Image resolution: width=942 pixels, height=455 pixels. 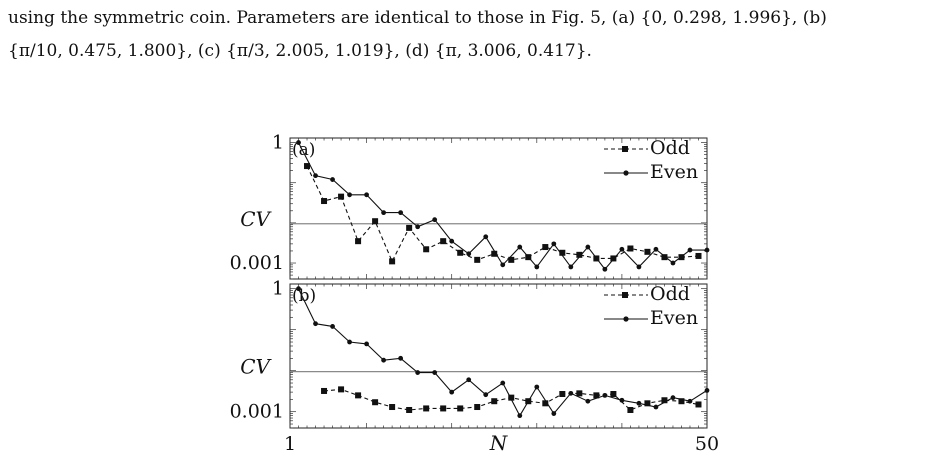 What do you see at coordinates (303, 150) in the screenshot?
I see `panel-label: (a)` at bounding box center [303, 150].